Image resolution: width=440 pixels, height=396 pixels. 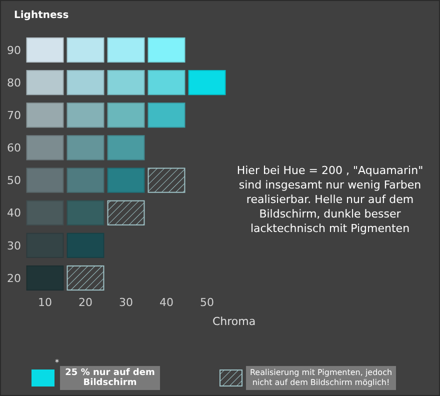 What do you see at coordinates (14, 213) in the screenshot?
I see `y-tick-label: 40` at bounding box center [14, 213].